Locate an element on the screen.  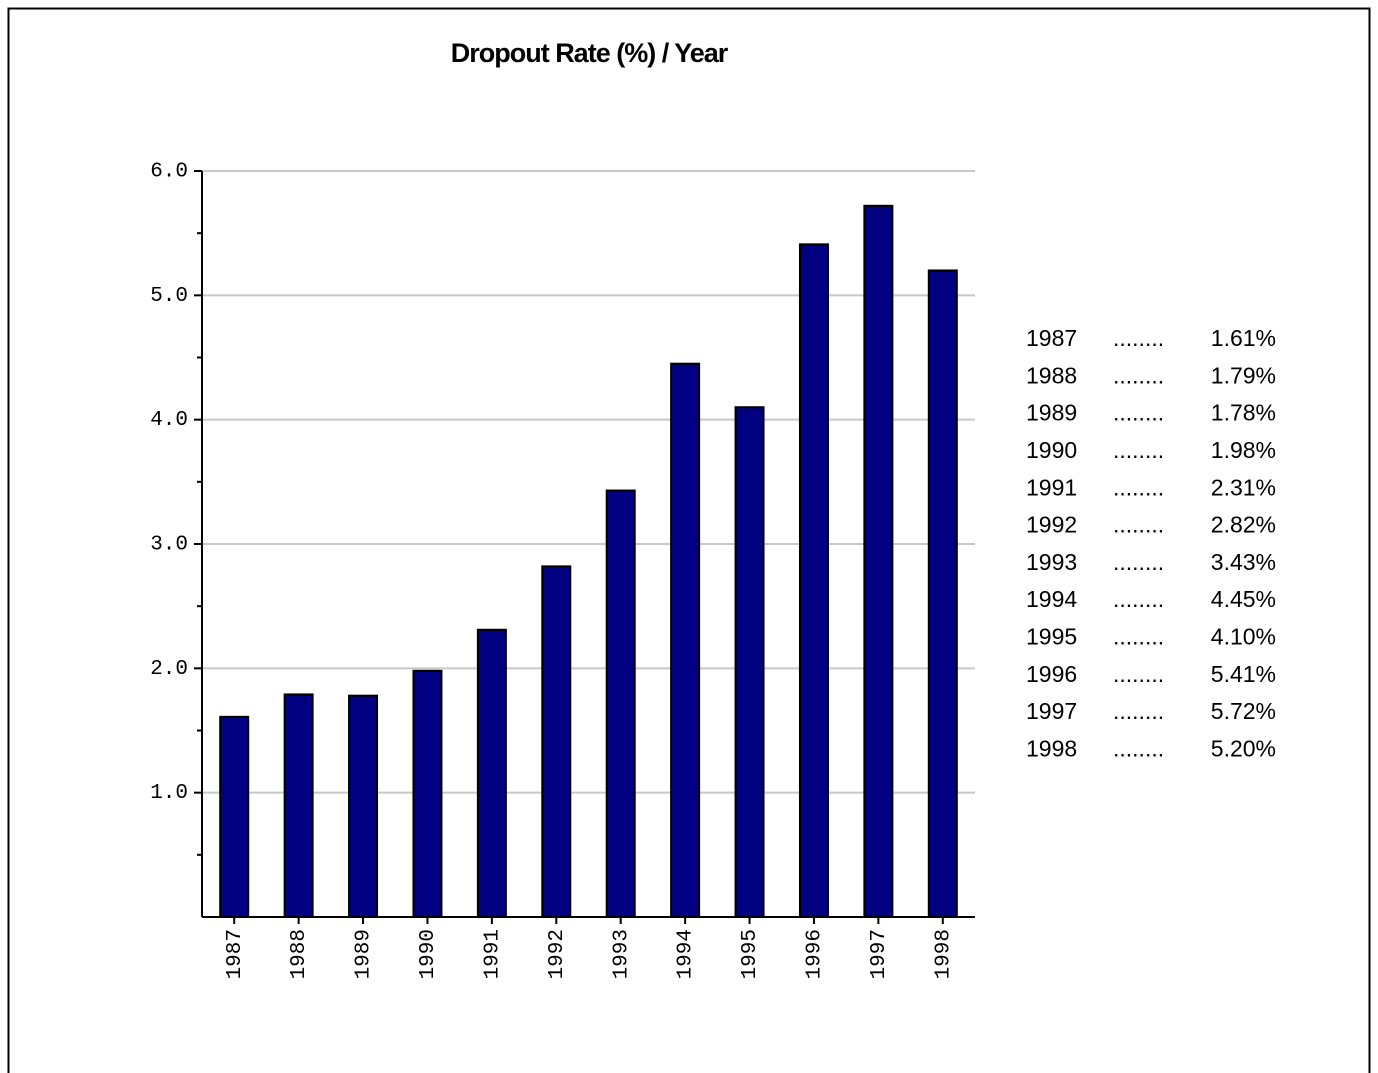
legend-value: 4.45% is located at coordinates (1243, 599).